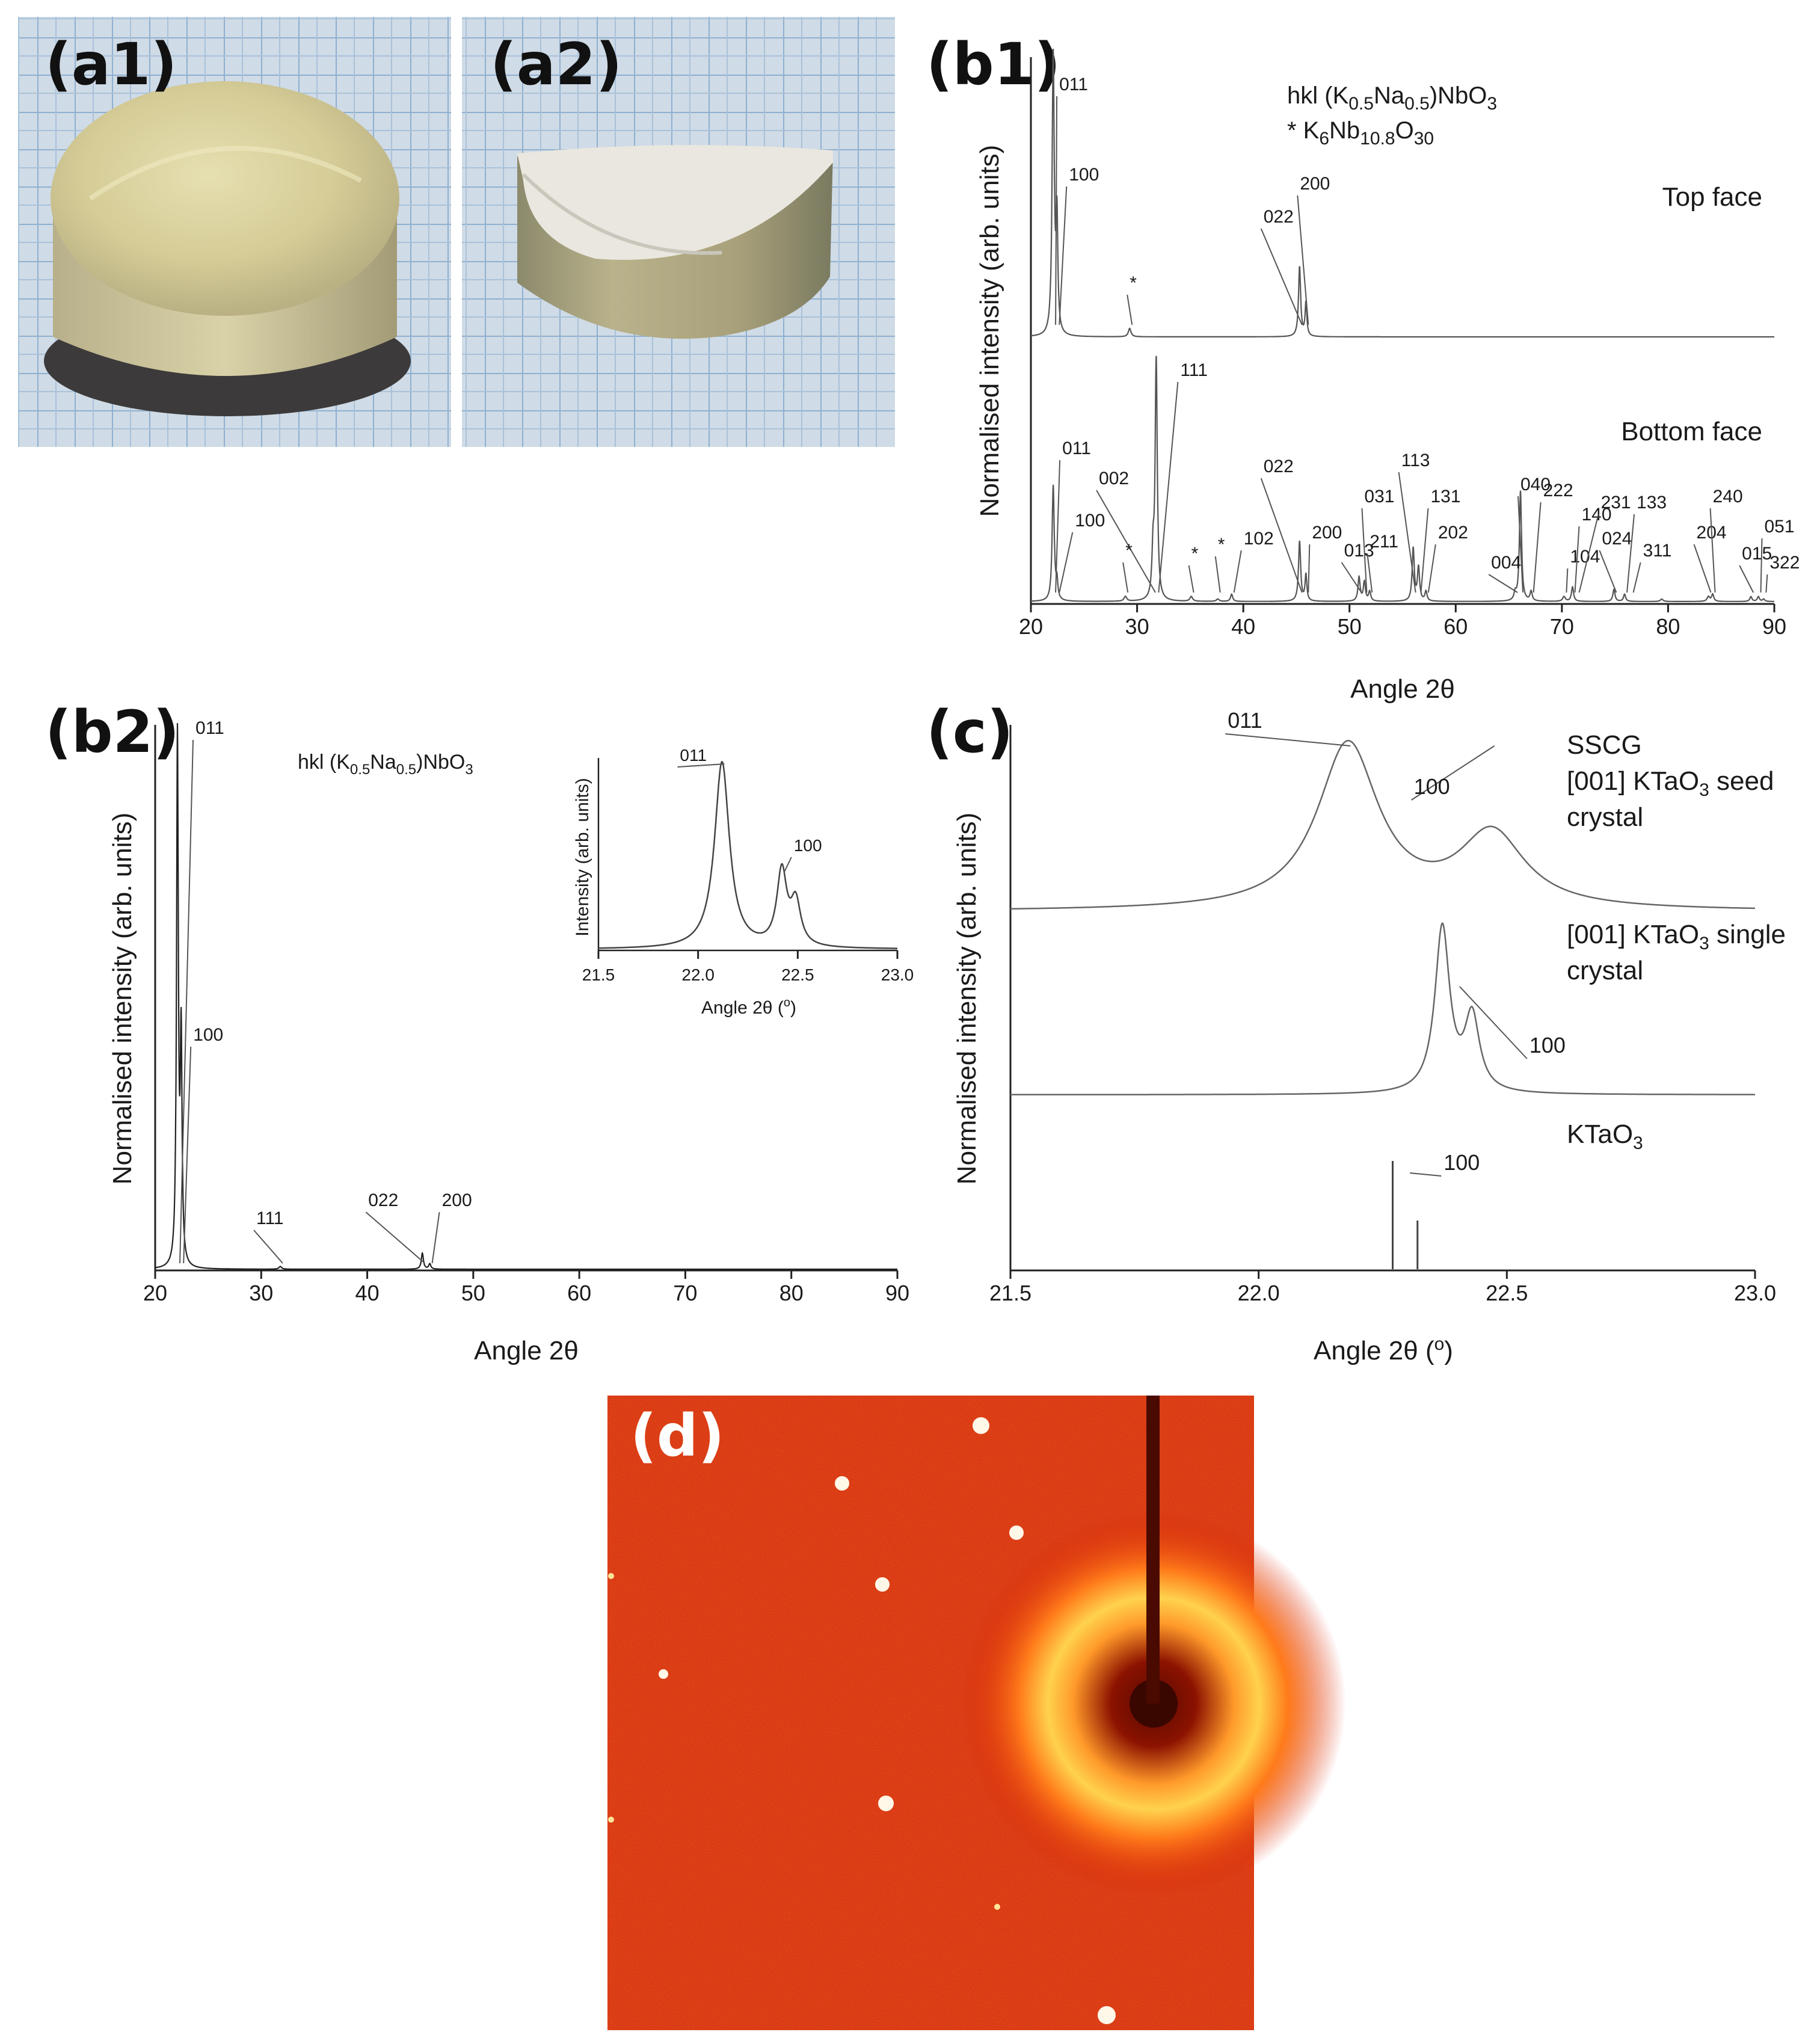 The width and height of the screenshot is (1820, 2044). Describe the element at coordinates (1359, 551) in the screenshot. I see `b1-bot-peak-label: 013` at that location.